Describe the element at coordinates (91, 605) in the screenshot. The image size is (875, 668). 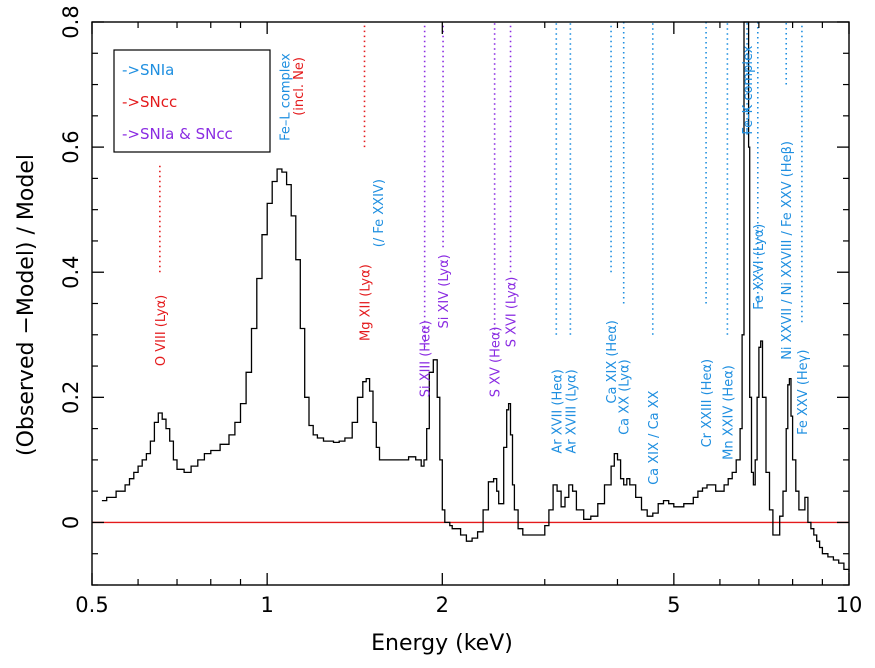
I see `x-tick-label-0: 0.5` at that location.